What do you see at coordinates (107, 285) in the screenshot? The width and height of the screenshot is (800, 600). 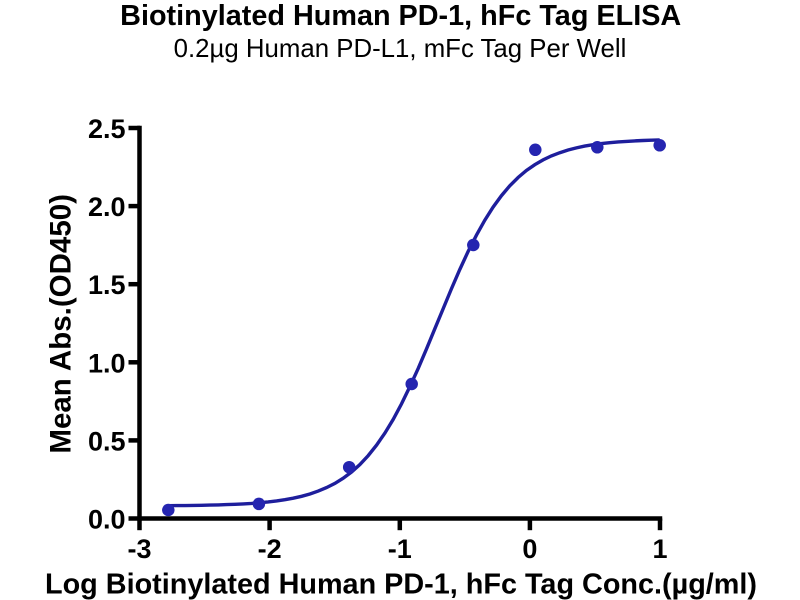 I see `svg-text: 1.5` at bounding box center [107, 285].